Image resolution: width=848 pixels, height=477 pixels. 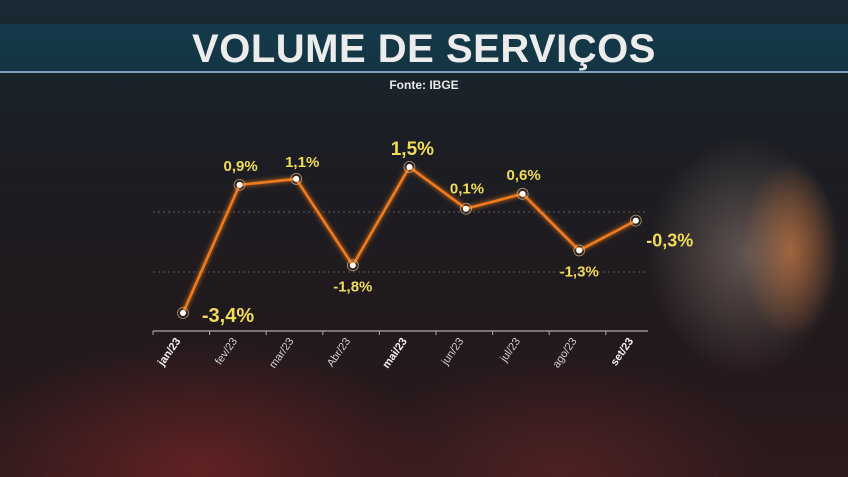 I want to click on value-label: -1,8%, so click(x=352, y=286).